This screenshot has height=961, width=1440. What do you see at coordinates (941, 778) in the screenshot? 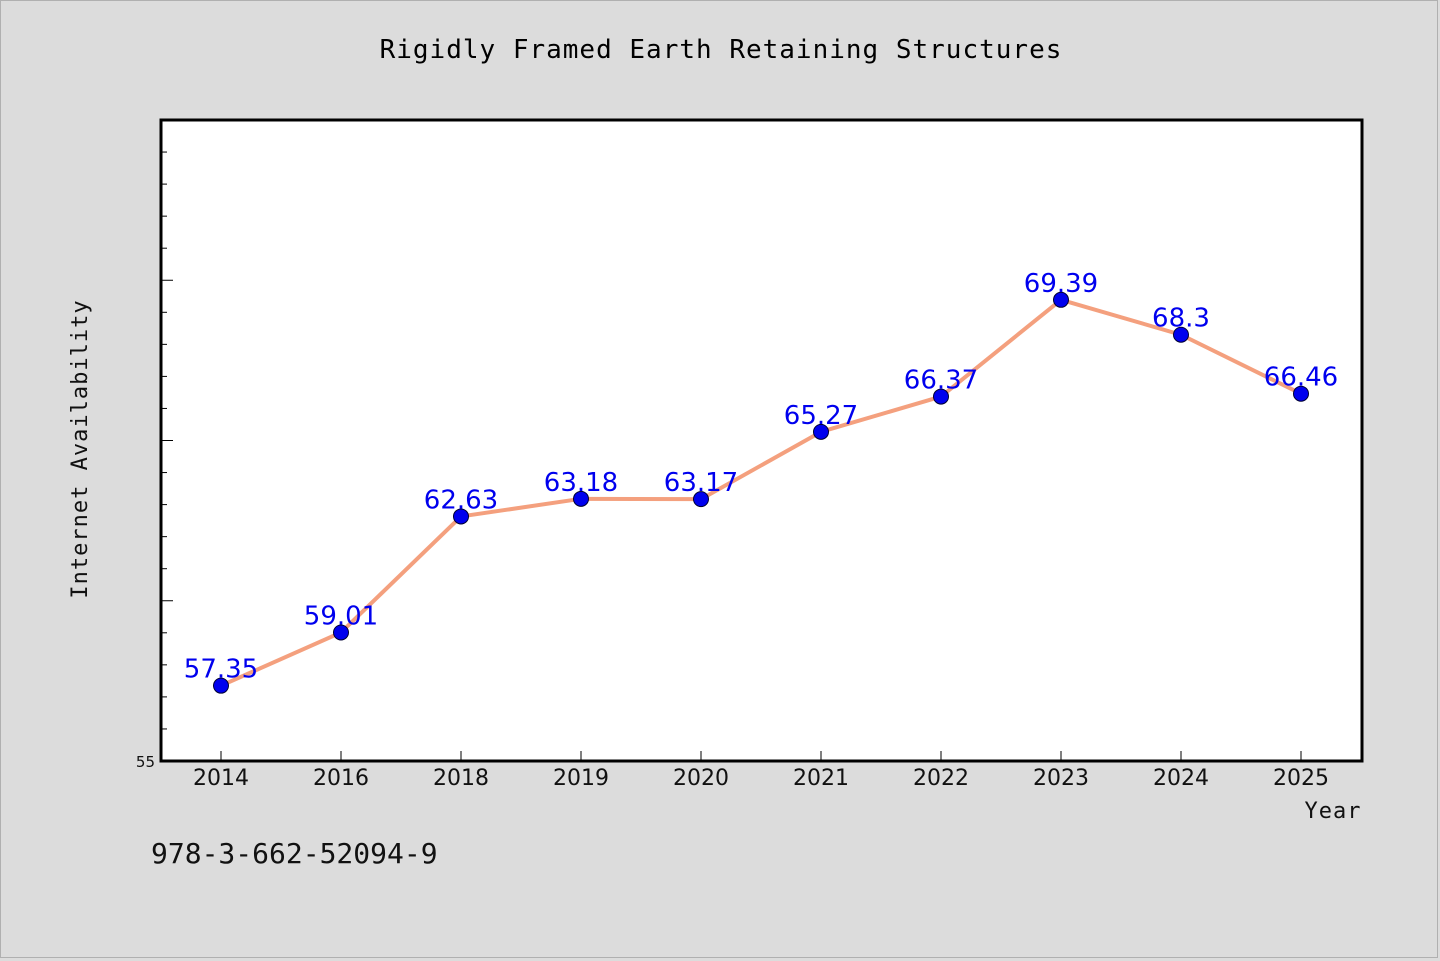
I see `x-tick-label: 2022` at bounding box center [941, 778].